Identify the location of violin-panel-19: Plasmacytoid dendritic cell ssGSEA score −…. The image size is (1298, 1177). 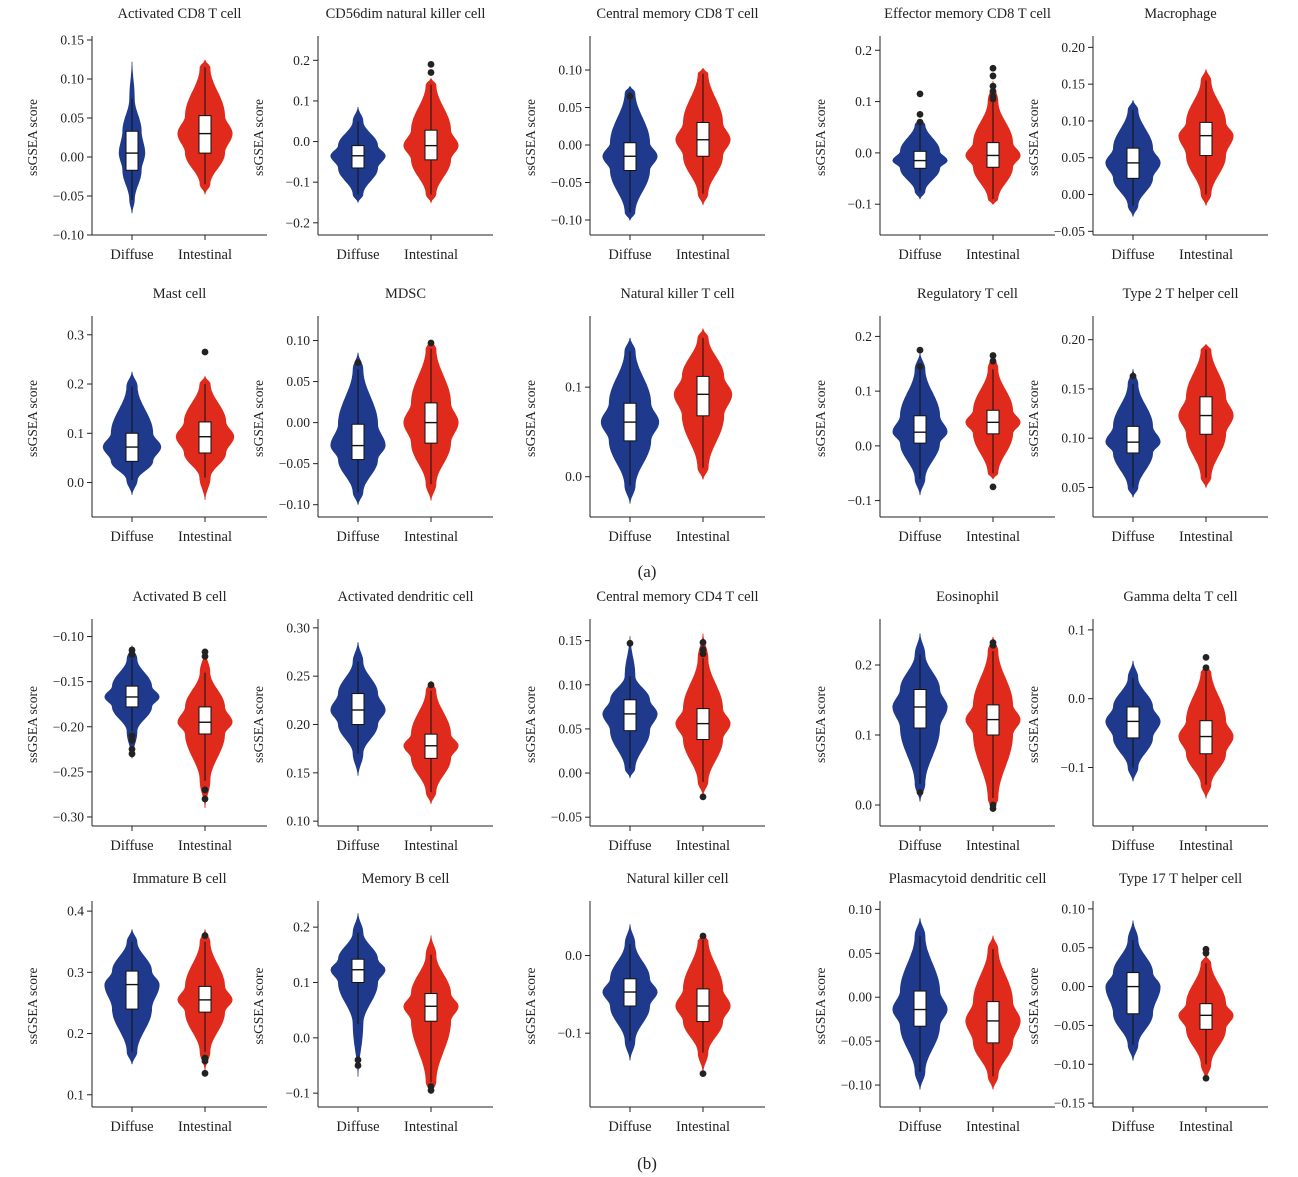
(934, 1003).